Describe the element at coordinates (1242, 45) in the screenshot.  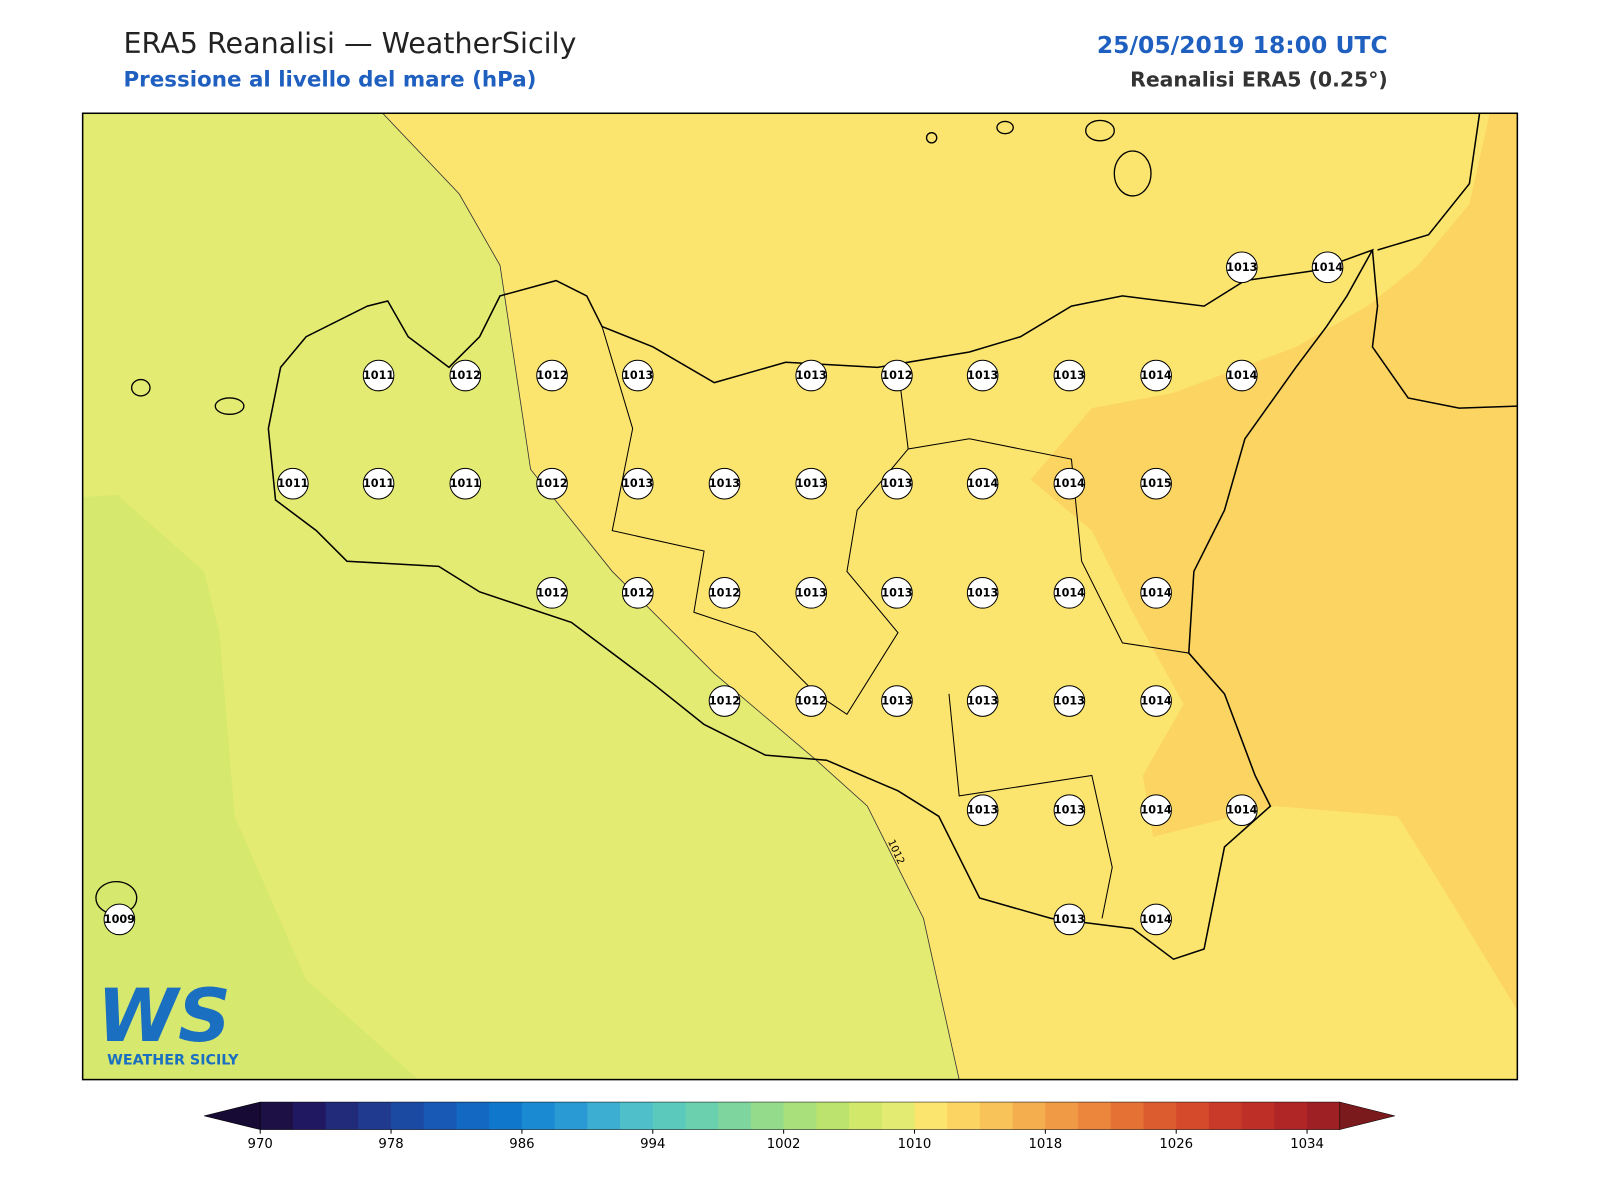
I see `datetime: 25/05/2019 18:00 UTC` at that location.